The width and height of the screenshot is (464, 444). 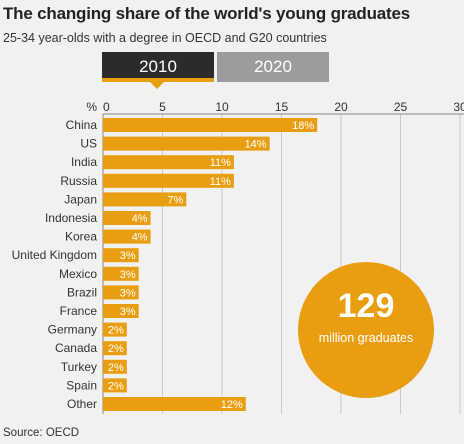 I want to click on x-tick-label: 10, so click(x=222, y=107).